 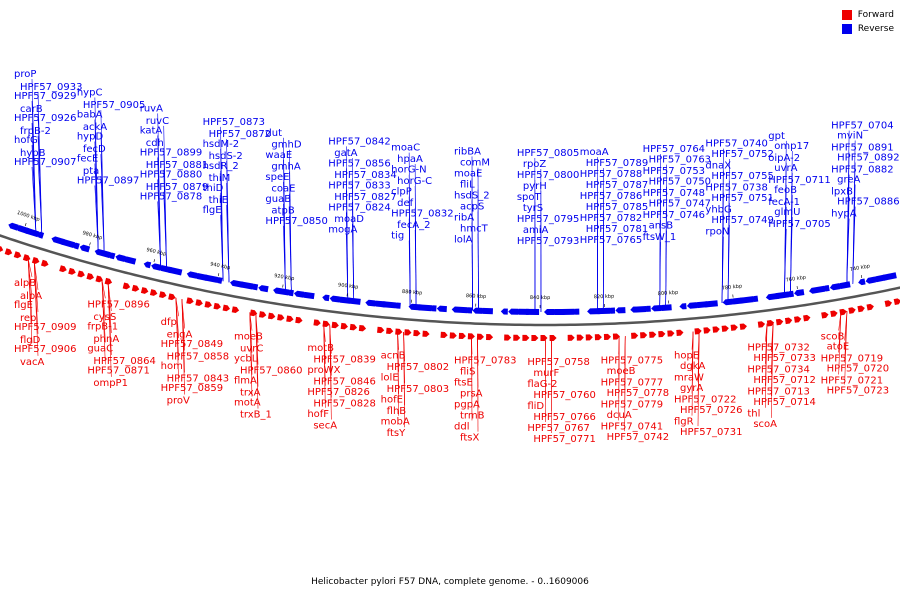 What do you see at coordinates (535, 406) in the screenshot?
I see `forward-gene-label: fliD` at bounding box center [535, 406].